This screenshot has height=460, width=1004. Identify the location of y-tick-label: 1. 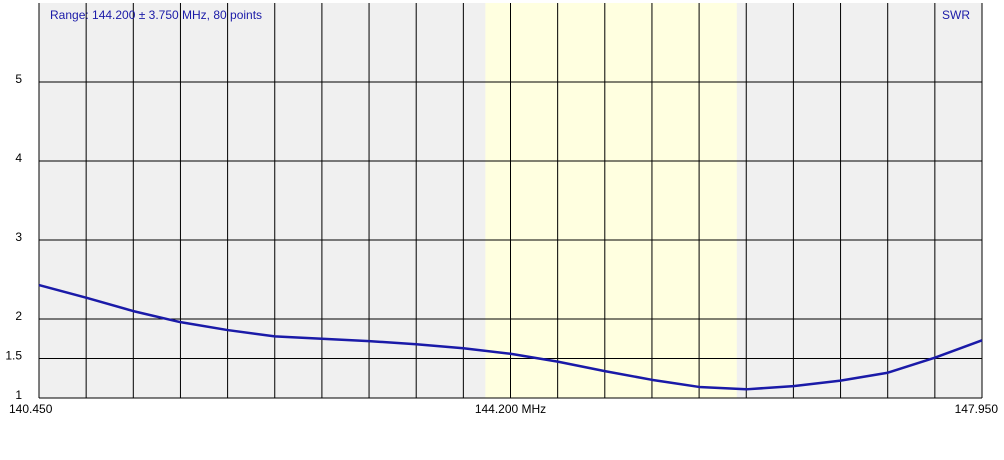
(18, 395).